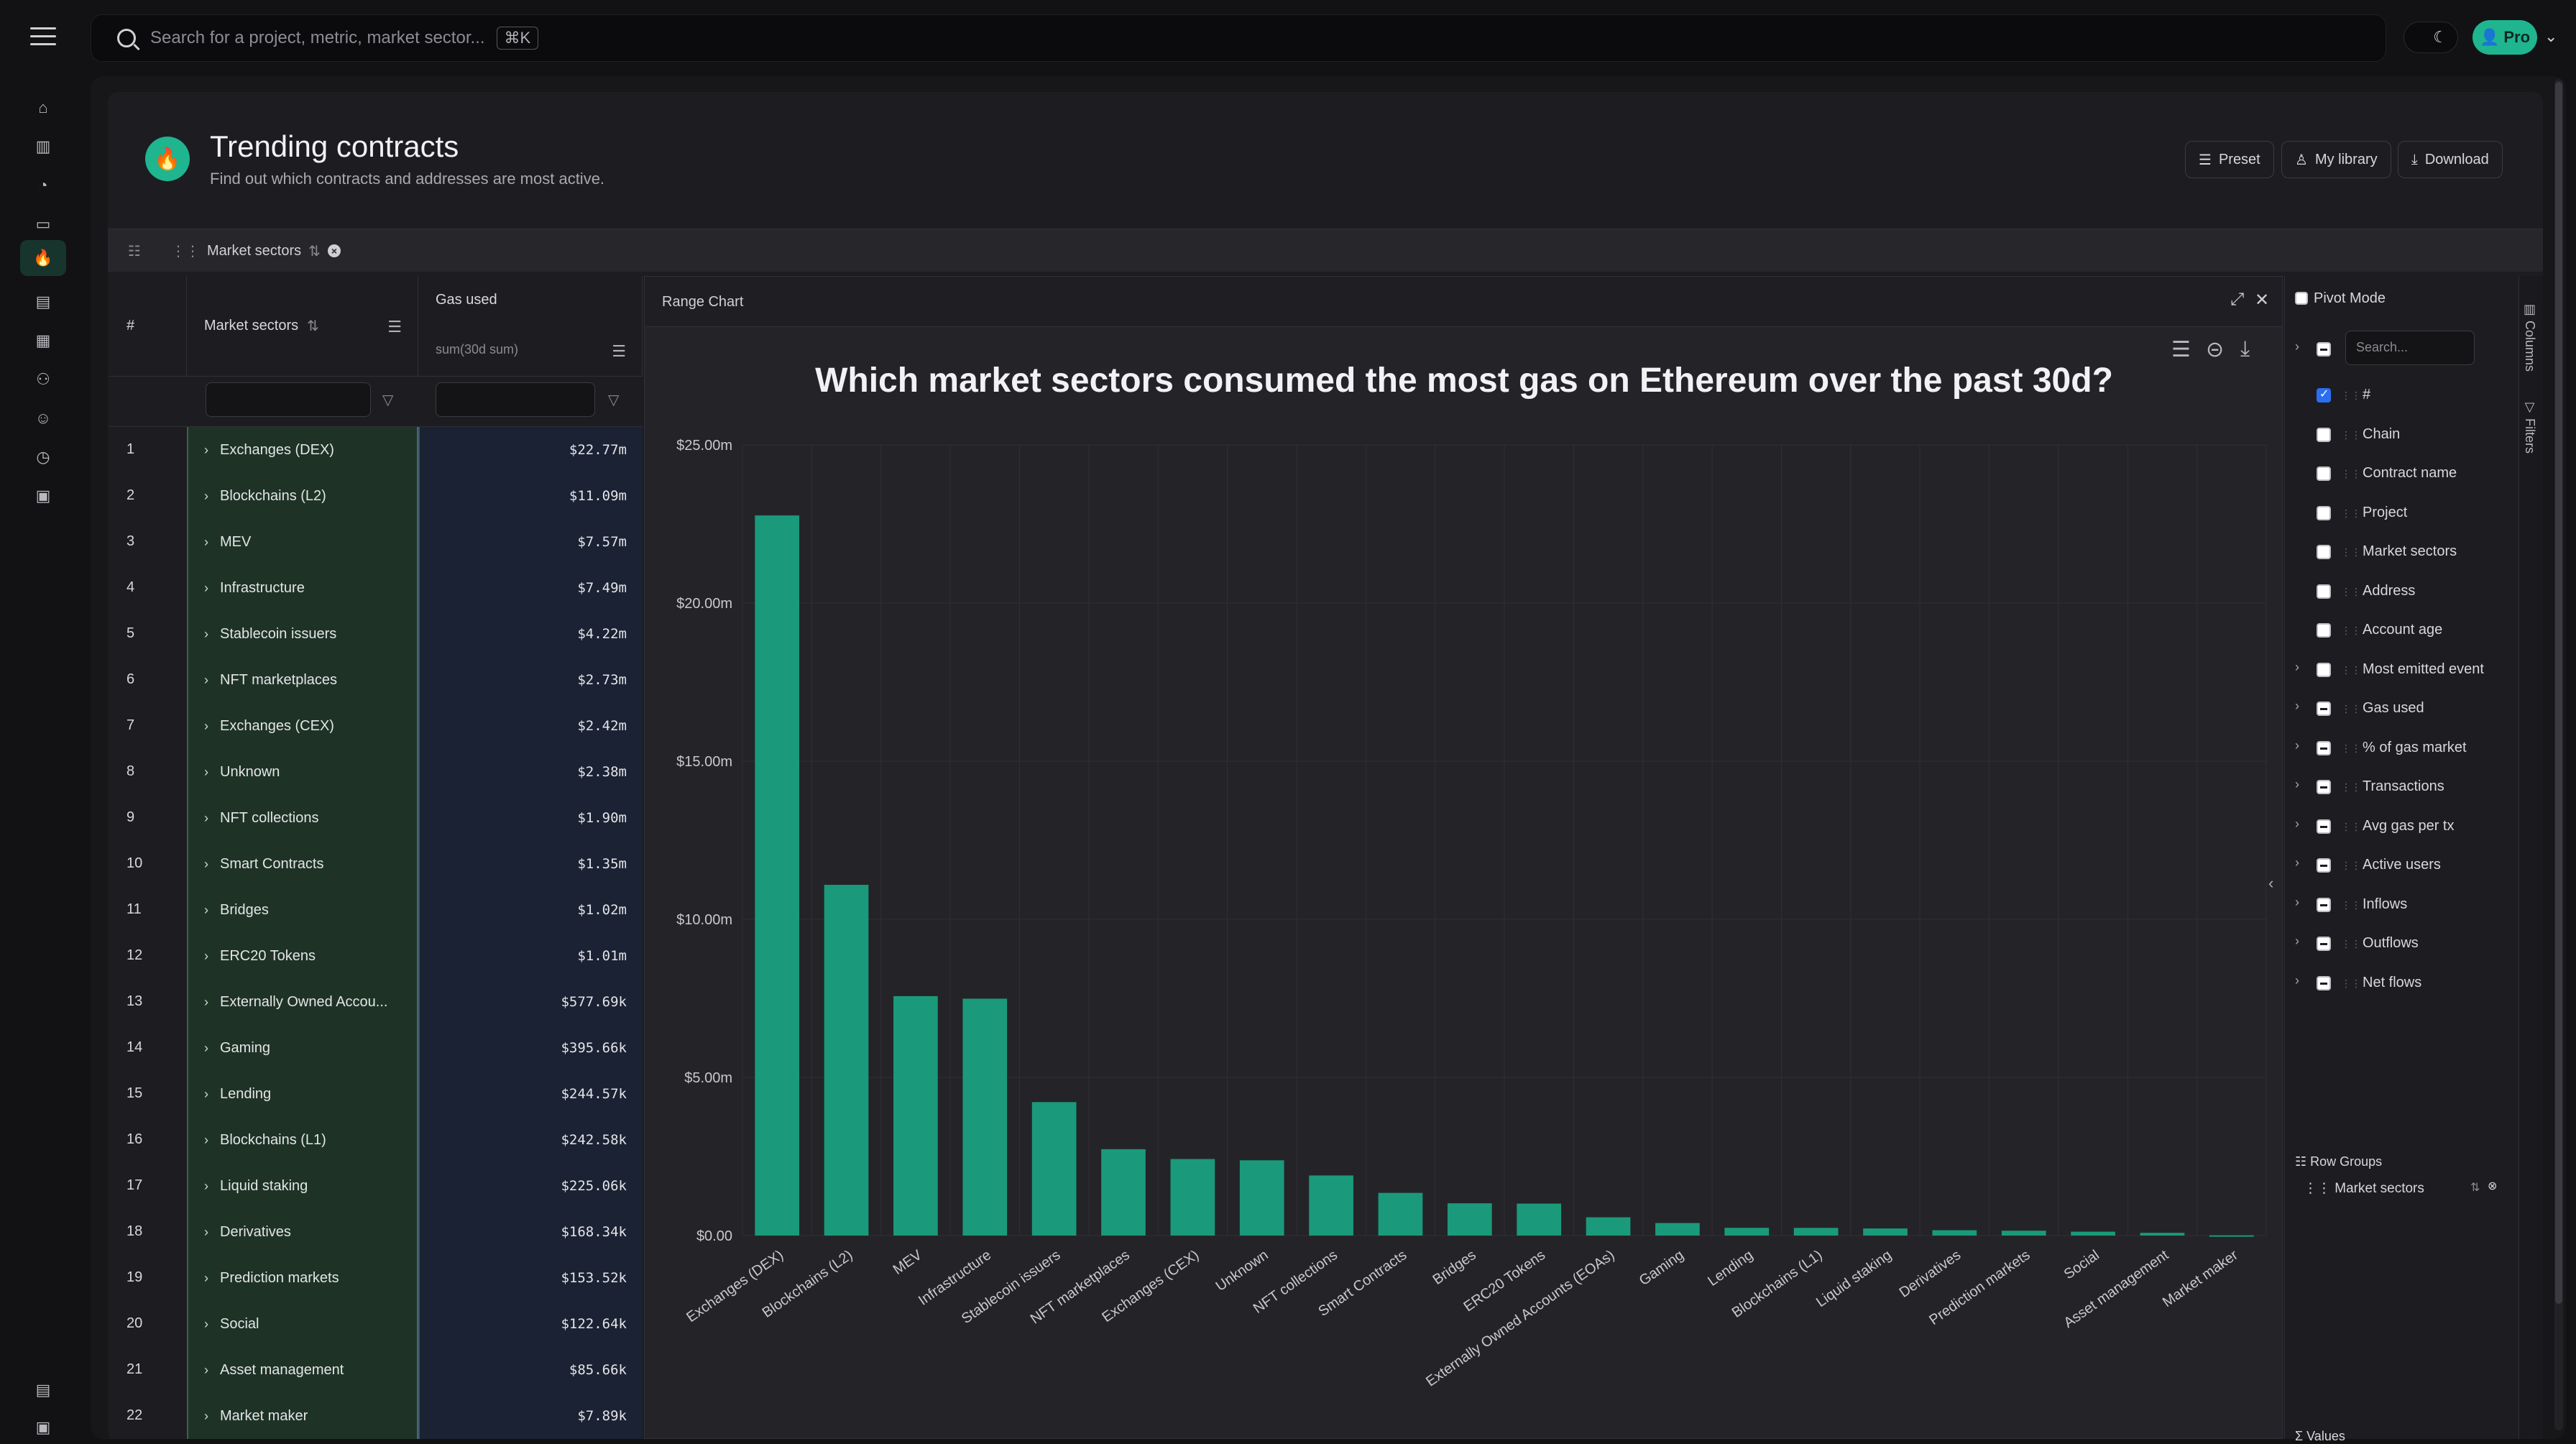  What do you see at coordinates (302, 680) in the screenshot?
I see `row-sector-cell: › NFT marketplaces` at bounding box center [302, 680].